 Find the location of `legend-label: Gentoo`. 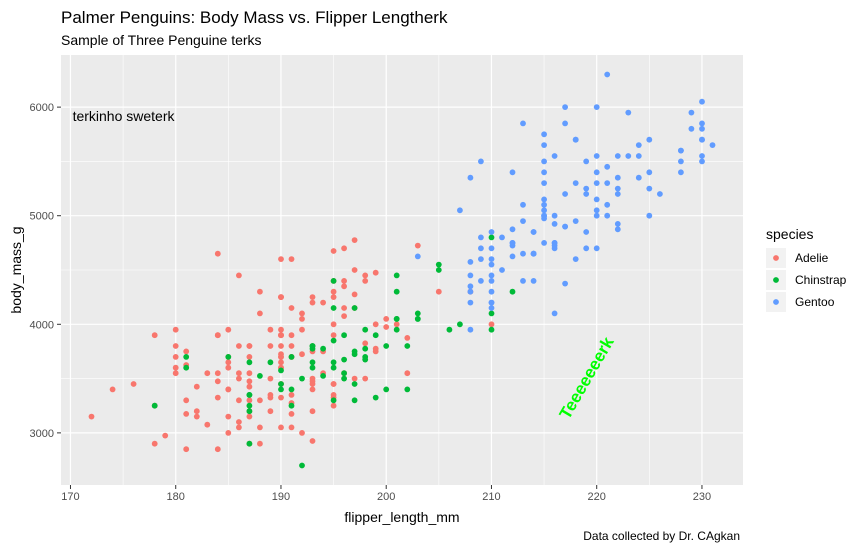

legend-label: Gentoo is located at coordinates (815, 302).